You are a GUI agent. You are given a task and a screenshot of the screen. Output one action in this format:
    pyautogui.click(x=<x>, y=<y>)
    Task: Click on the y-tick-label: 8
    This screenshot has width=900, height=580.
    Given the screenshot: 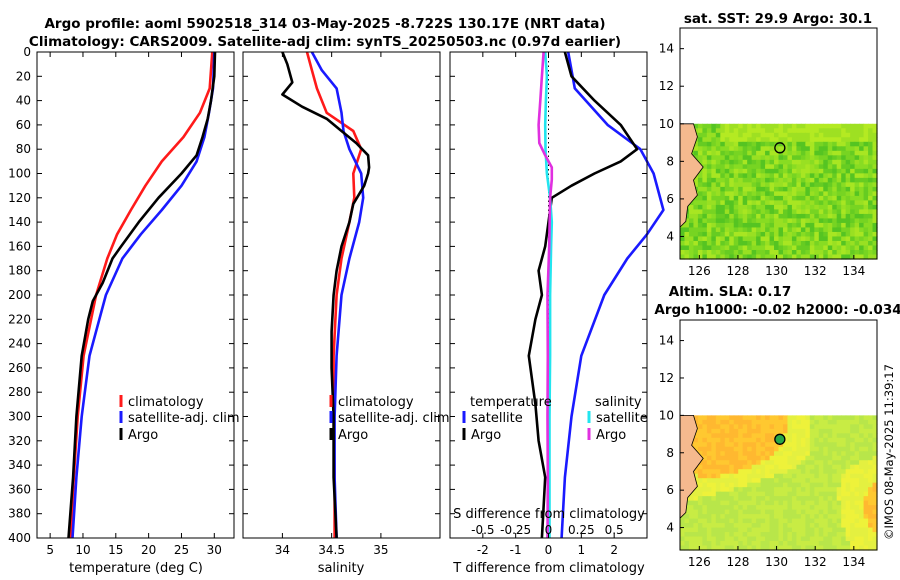 What is the action you would take?
    pyautogui.click(x=670, y=453)
    